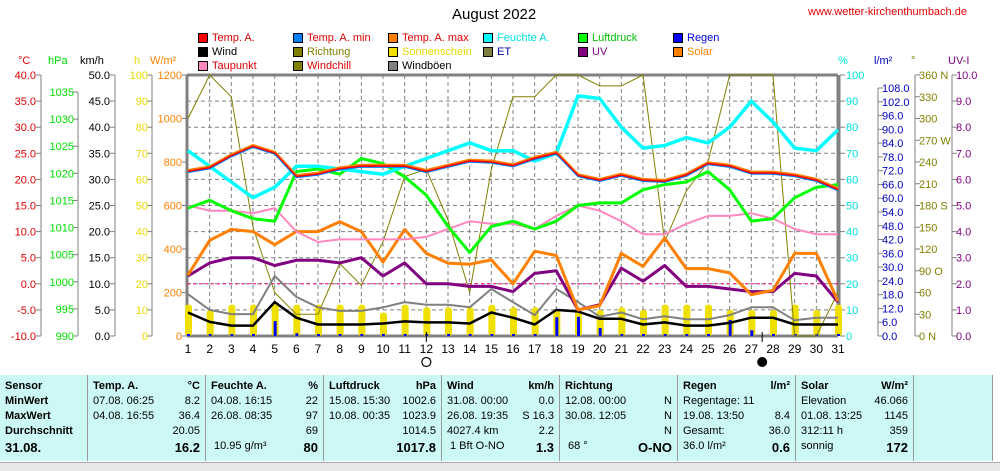 This screenshot has width=1000, height=471. Describe the element at coordinates (736, 448) in the screenshot. I see `table-row: 36.0 l/m² 0.6` at that location.